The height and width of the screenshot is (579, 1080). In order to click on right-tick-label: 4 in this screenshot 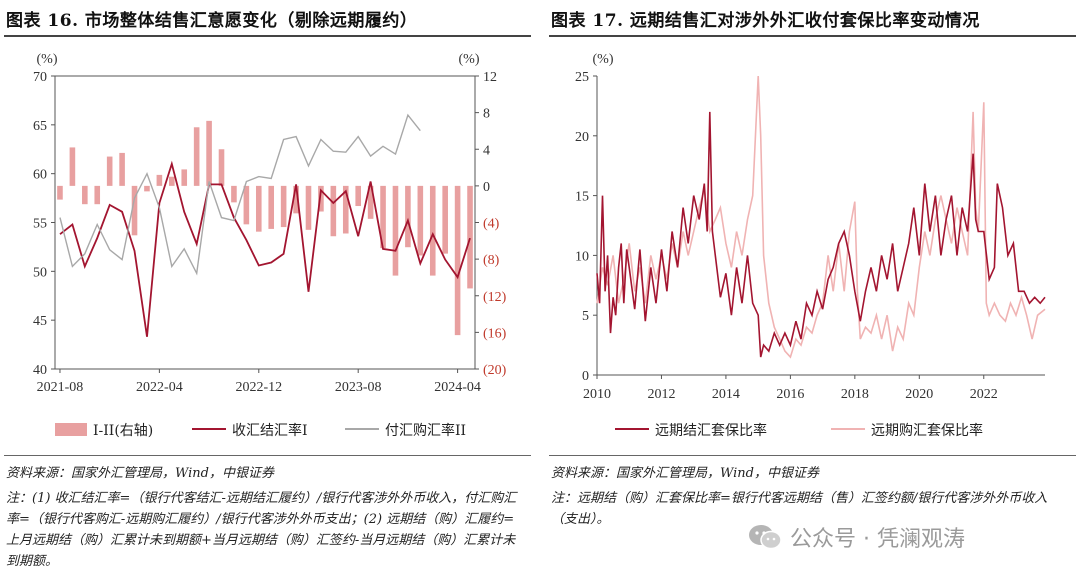, I will do `click(486, 150)`.